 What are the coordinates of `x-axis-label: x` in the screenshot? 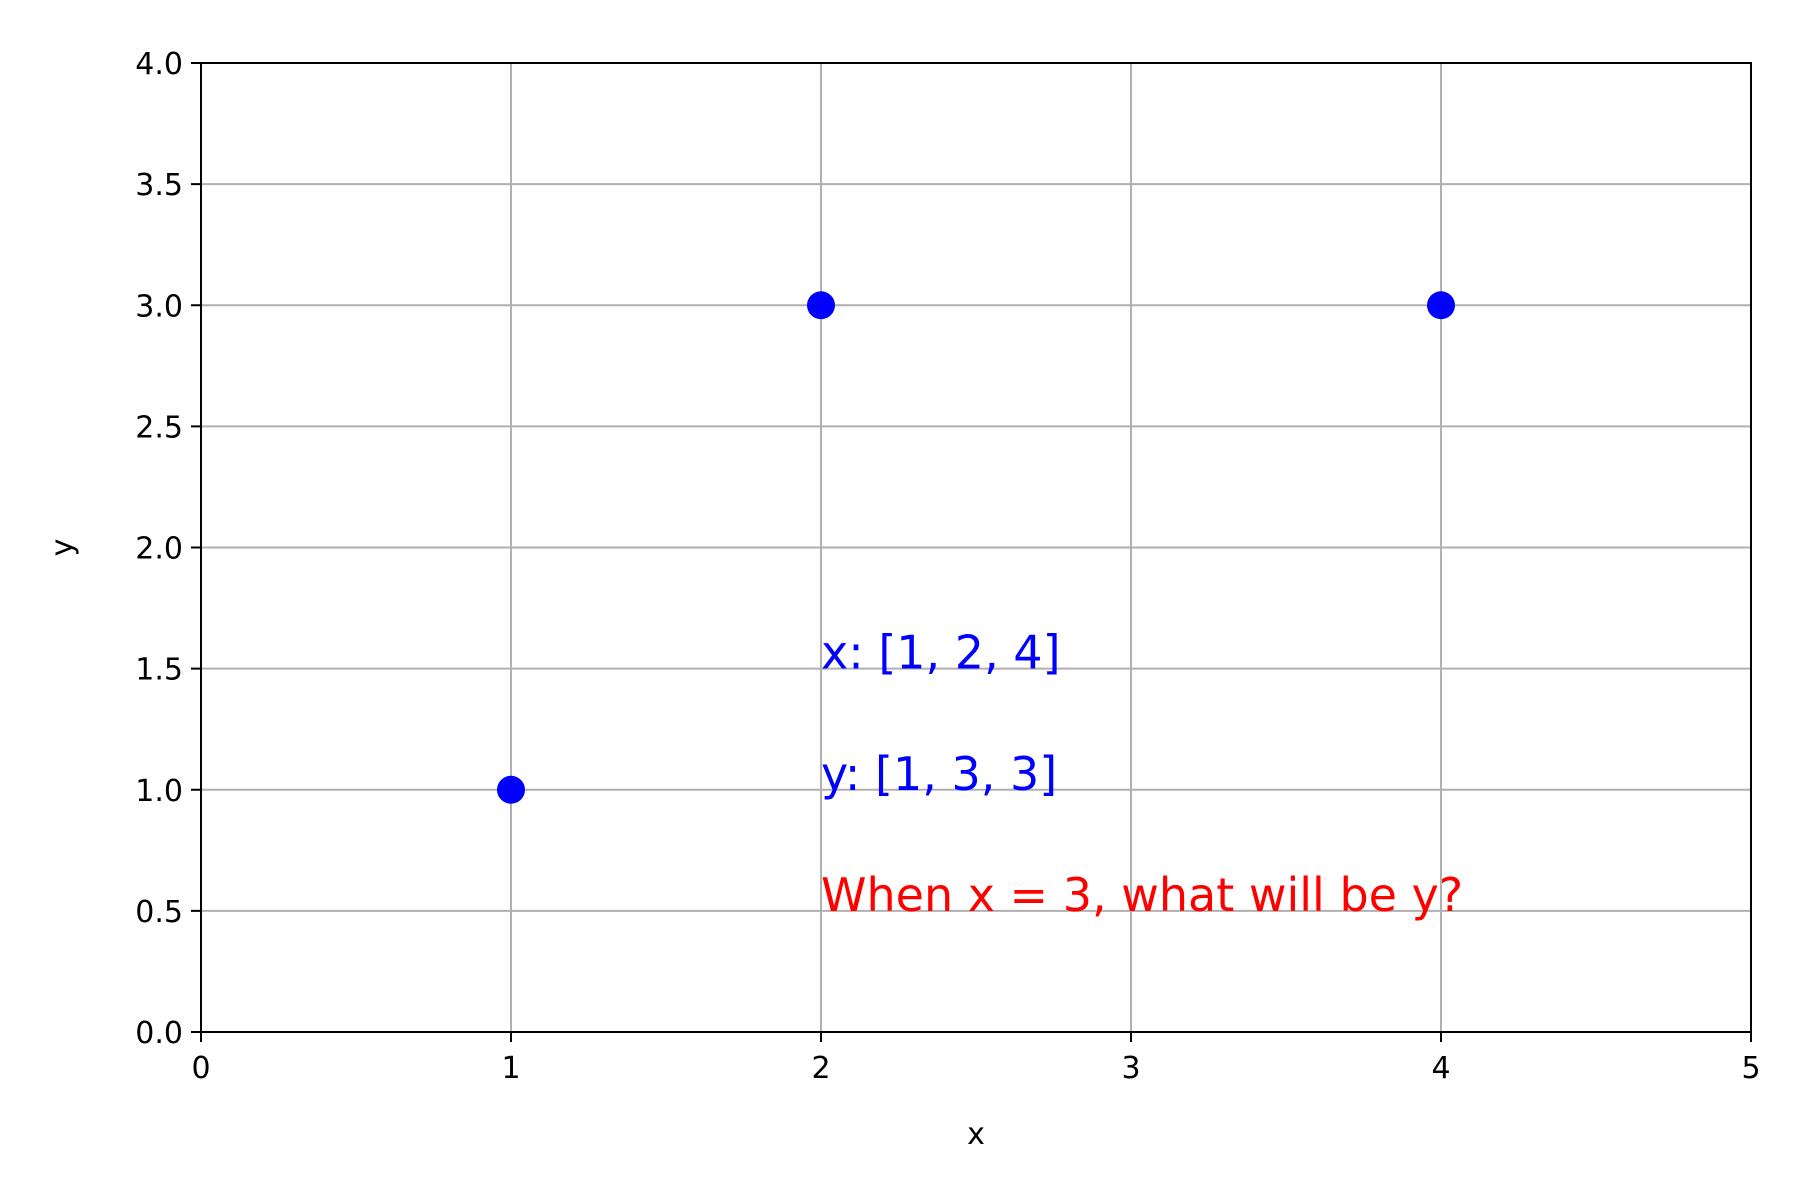 It's located at (976, 1134).